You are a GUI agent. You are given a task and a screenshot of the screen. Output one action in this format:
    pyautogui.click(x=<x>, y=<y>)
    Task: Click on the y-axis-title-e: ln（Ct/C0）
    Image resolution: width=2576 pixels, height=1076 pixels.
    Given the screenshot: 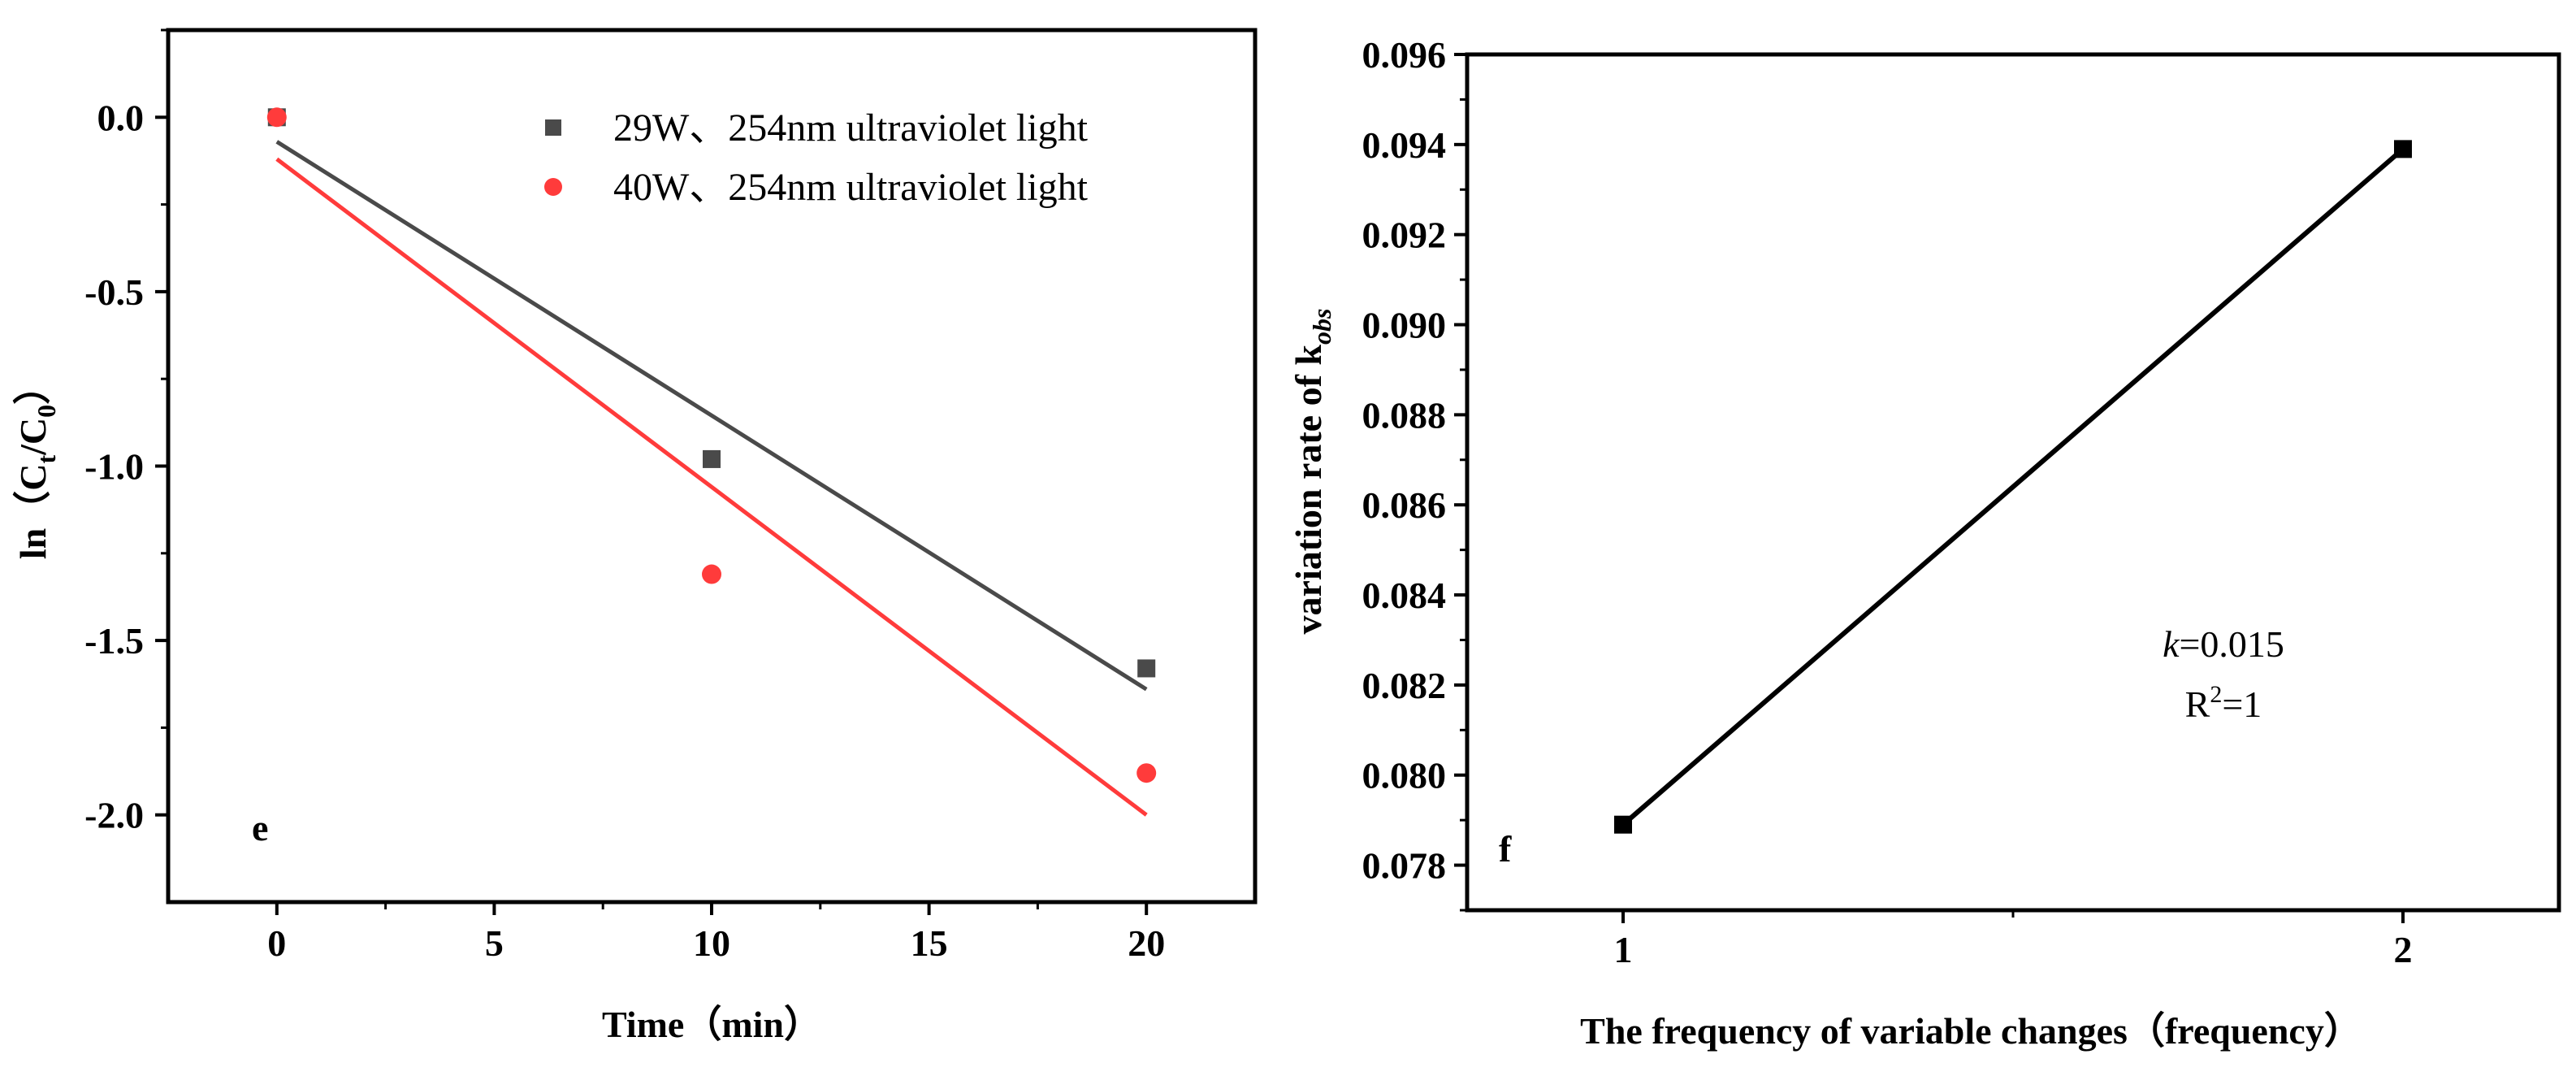 What is the action you would take?
    pyautogui.click(x=37, y=463)
    